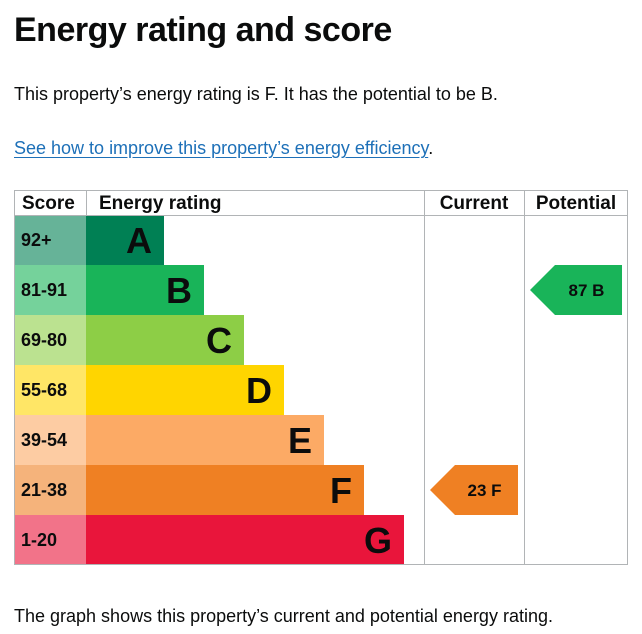 The width and height of the screenshot is (642, 634). Describe the element at coordinates (44, 290) in the screenshot. I see `score-range-b: 81-91` at that location.